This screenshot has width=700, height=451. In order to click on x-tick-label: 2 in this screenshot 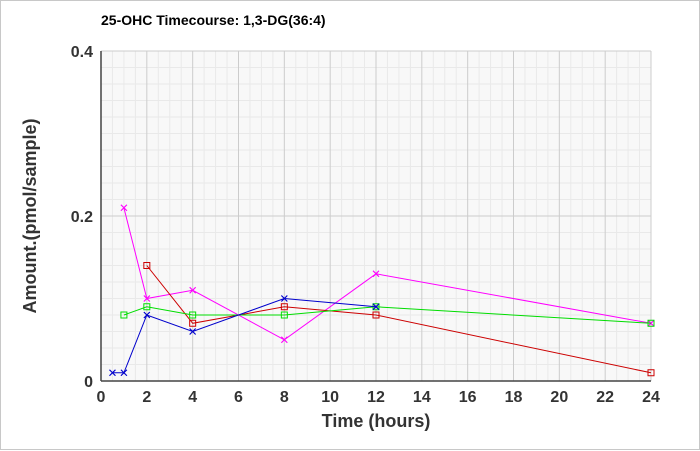, I will do `click(146, 397)`.